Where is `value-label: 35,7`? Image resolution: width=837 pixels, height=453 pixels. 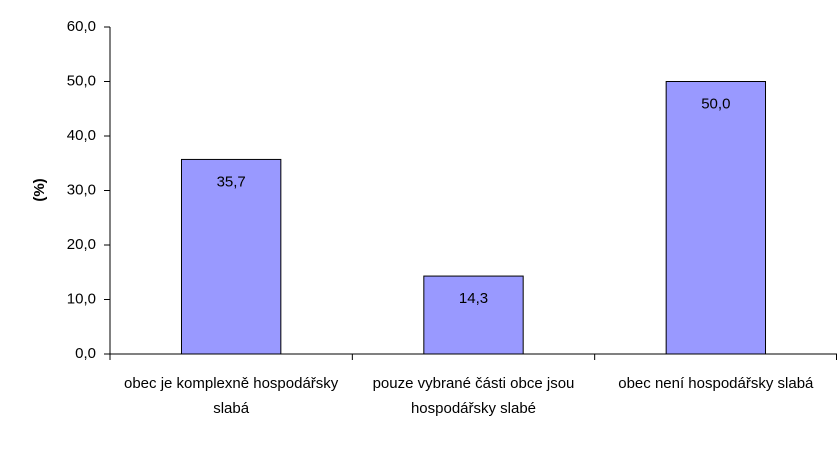
value-label: 35,7 is located at coordinates (231, 181).